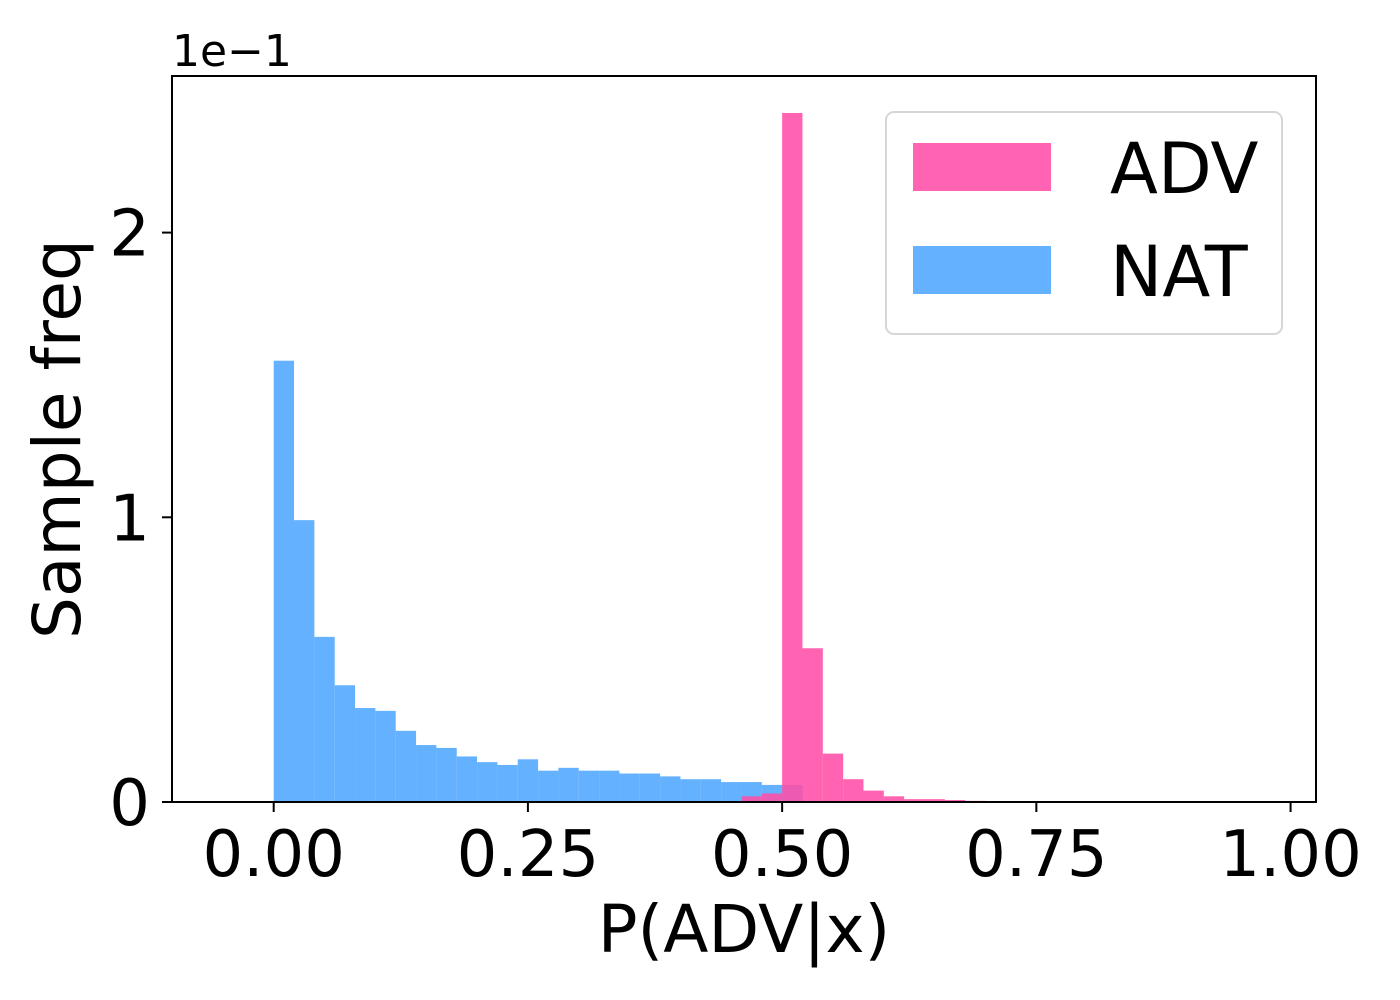 This screenshot has width=1400, height=1000. I want to click on y-tick-label: 2, so click(129, 235).